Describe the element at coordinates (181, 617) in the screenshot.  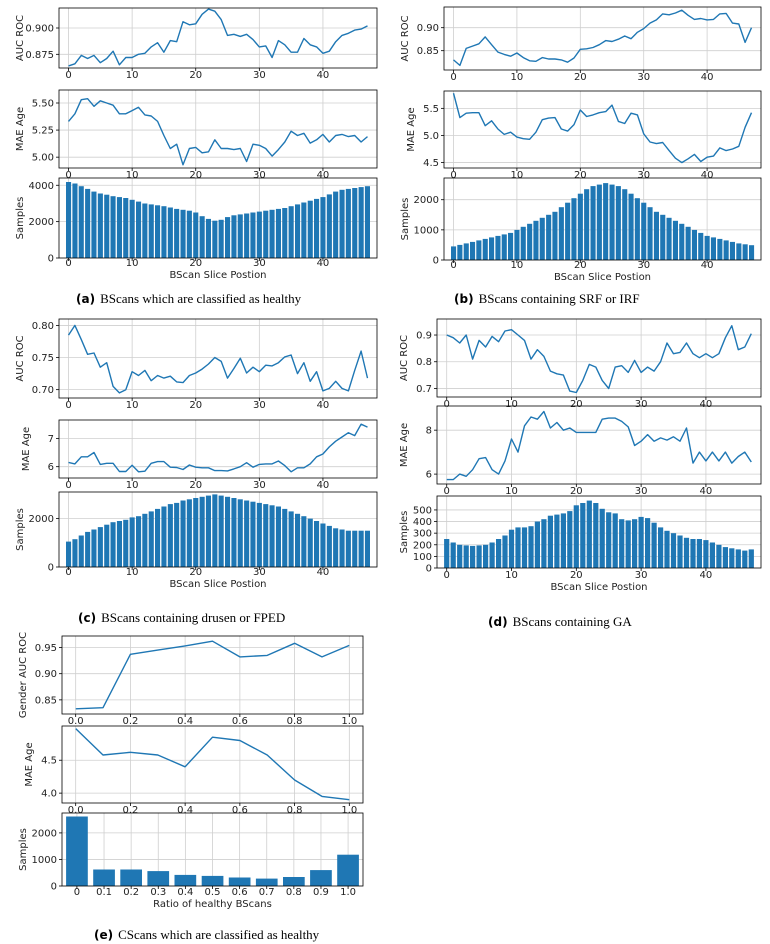
I see `panel-c-caption: (c) BScans containing drusen or FPED` at that location.